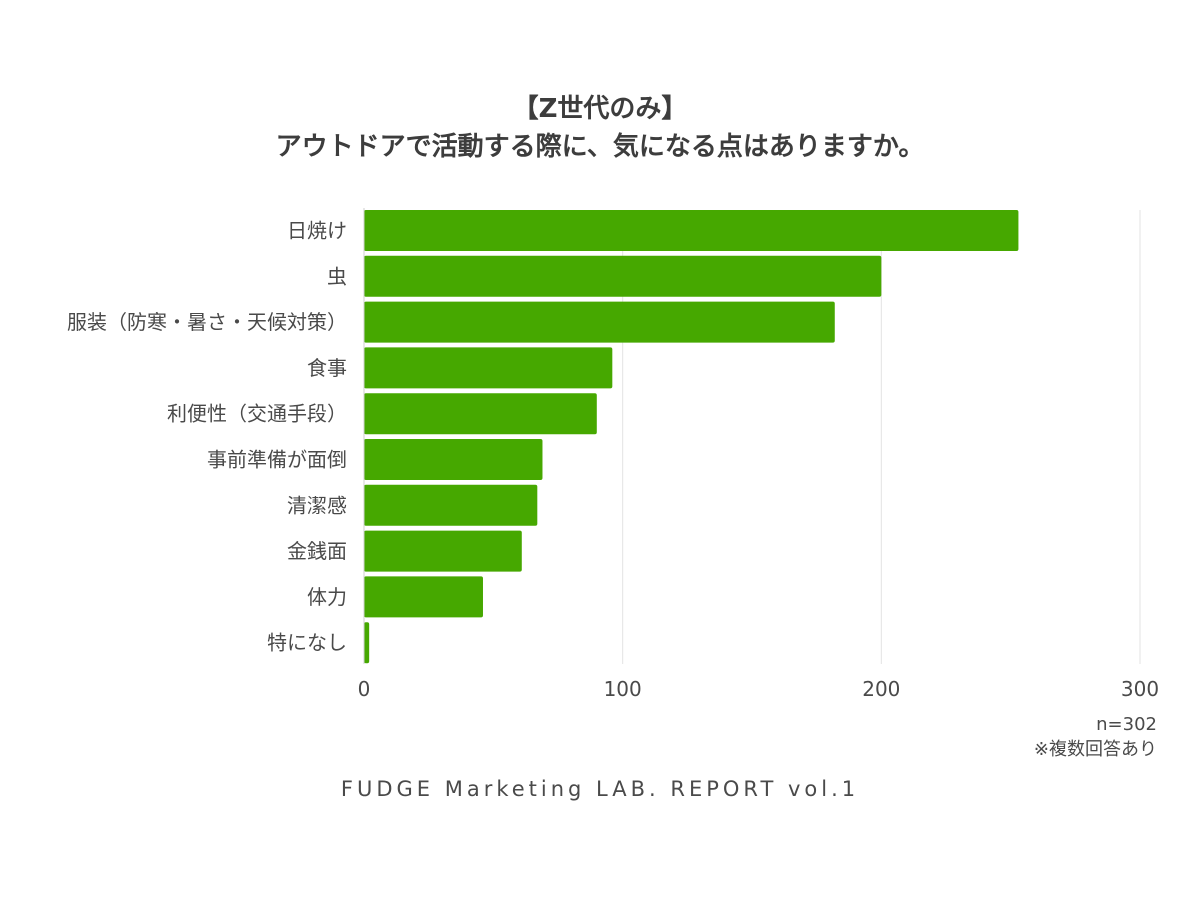 Image resolution: width=1200 pixels, height=900 pixels. What do you see at coordinates (337, 276) in the screenshot?
I see `category-label-1: 虫` at bounding box center [337, 276].